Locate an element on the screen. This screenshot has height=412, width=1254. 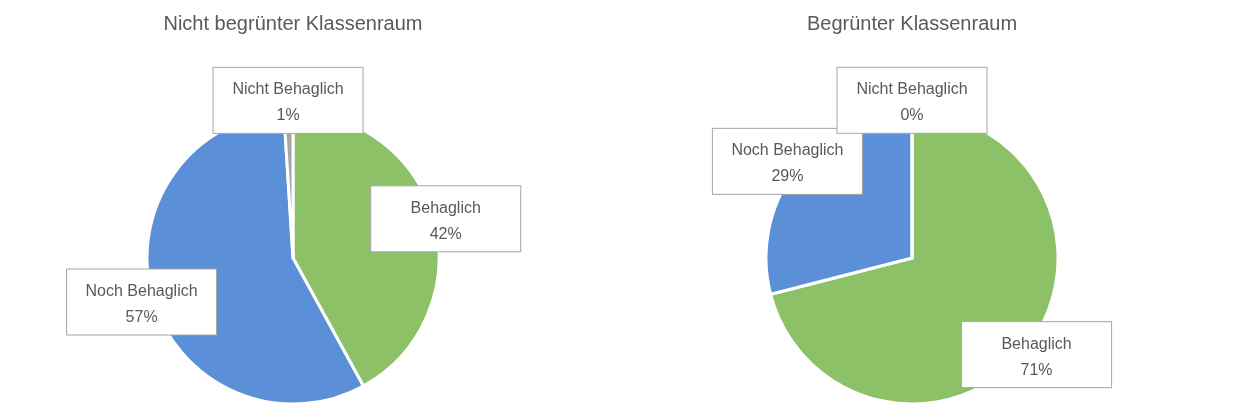
slice-label: Nicht Behaglich is located at coordinates (288, 89).